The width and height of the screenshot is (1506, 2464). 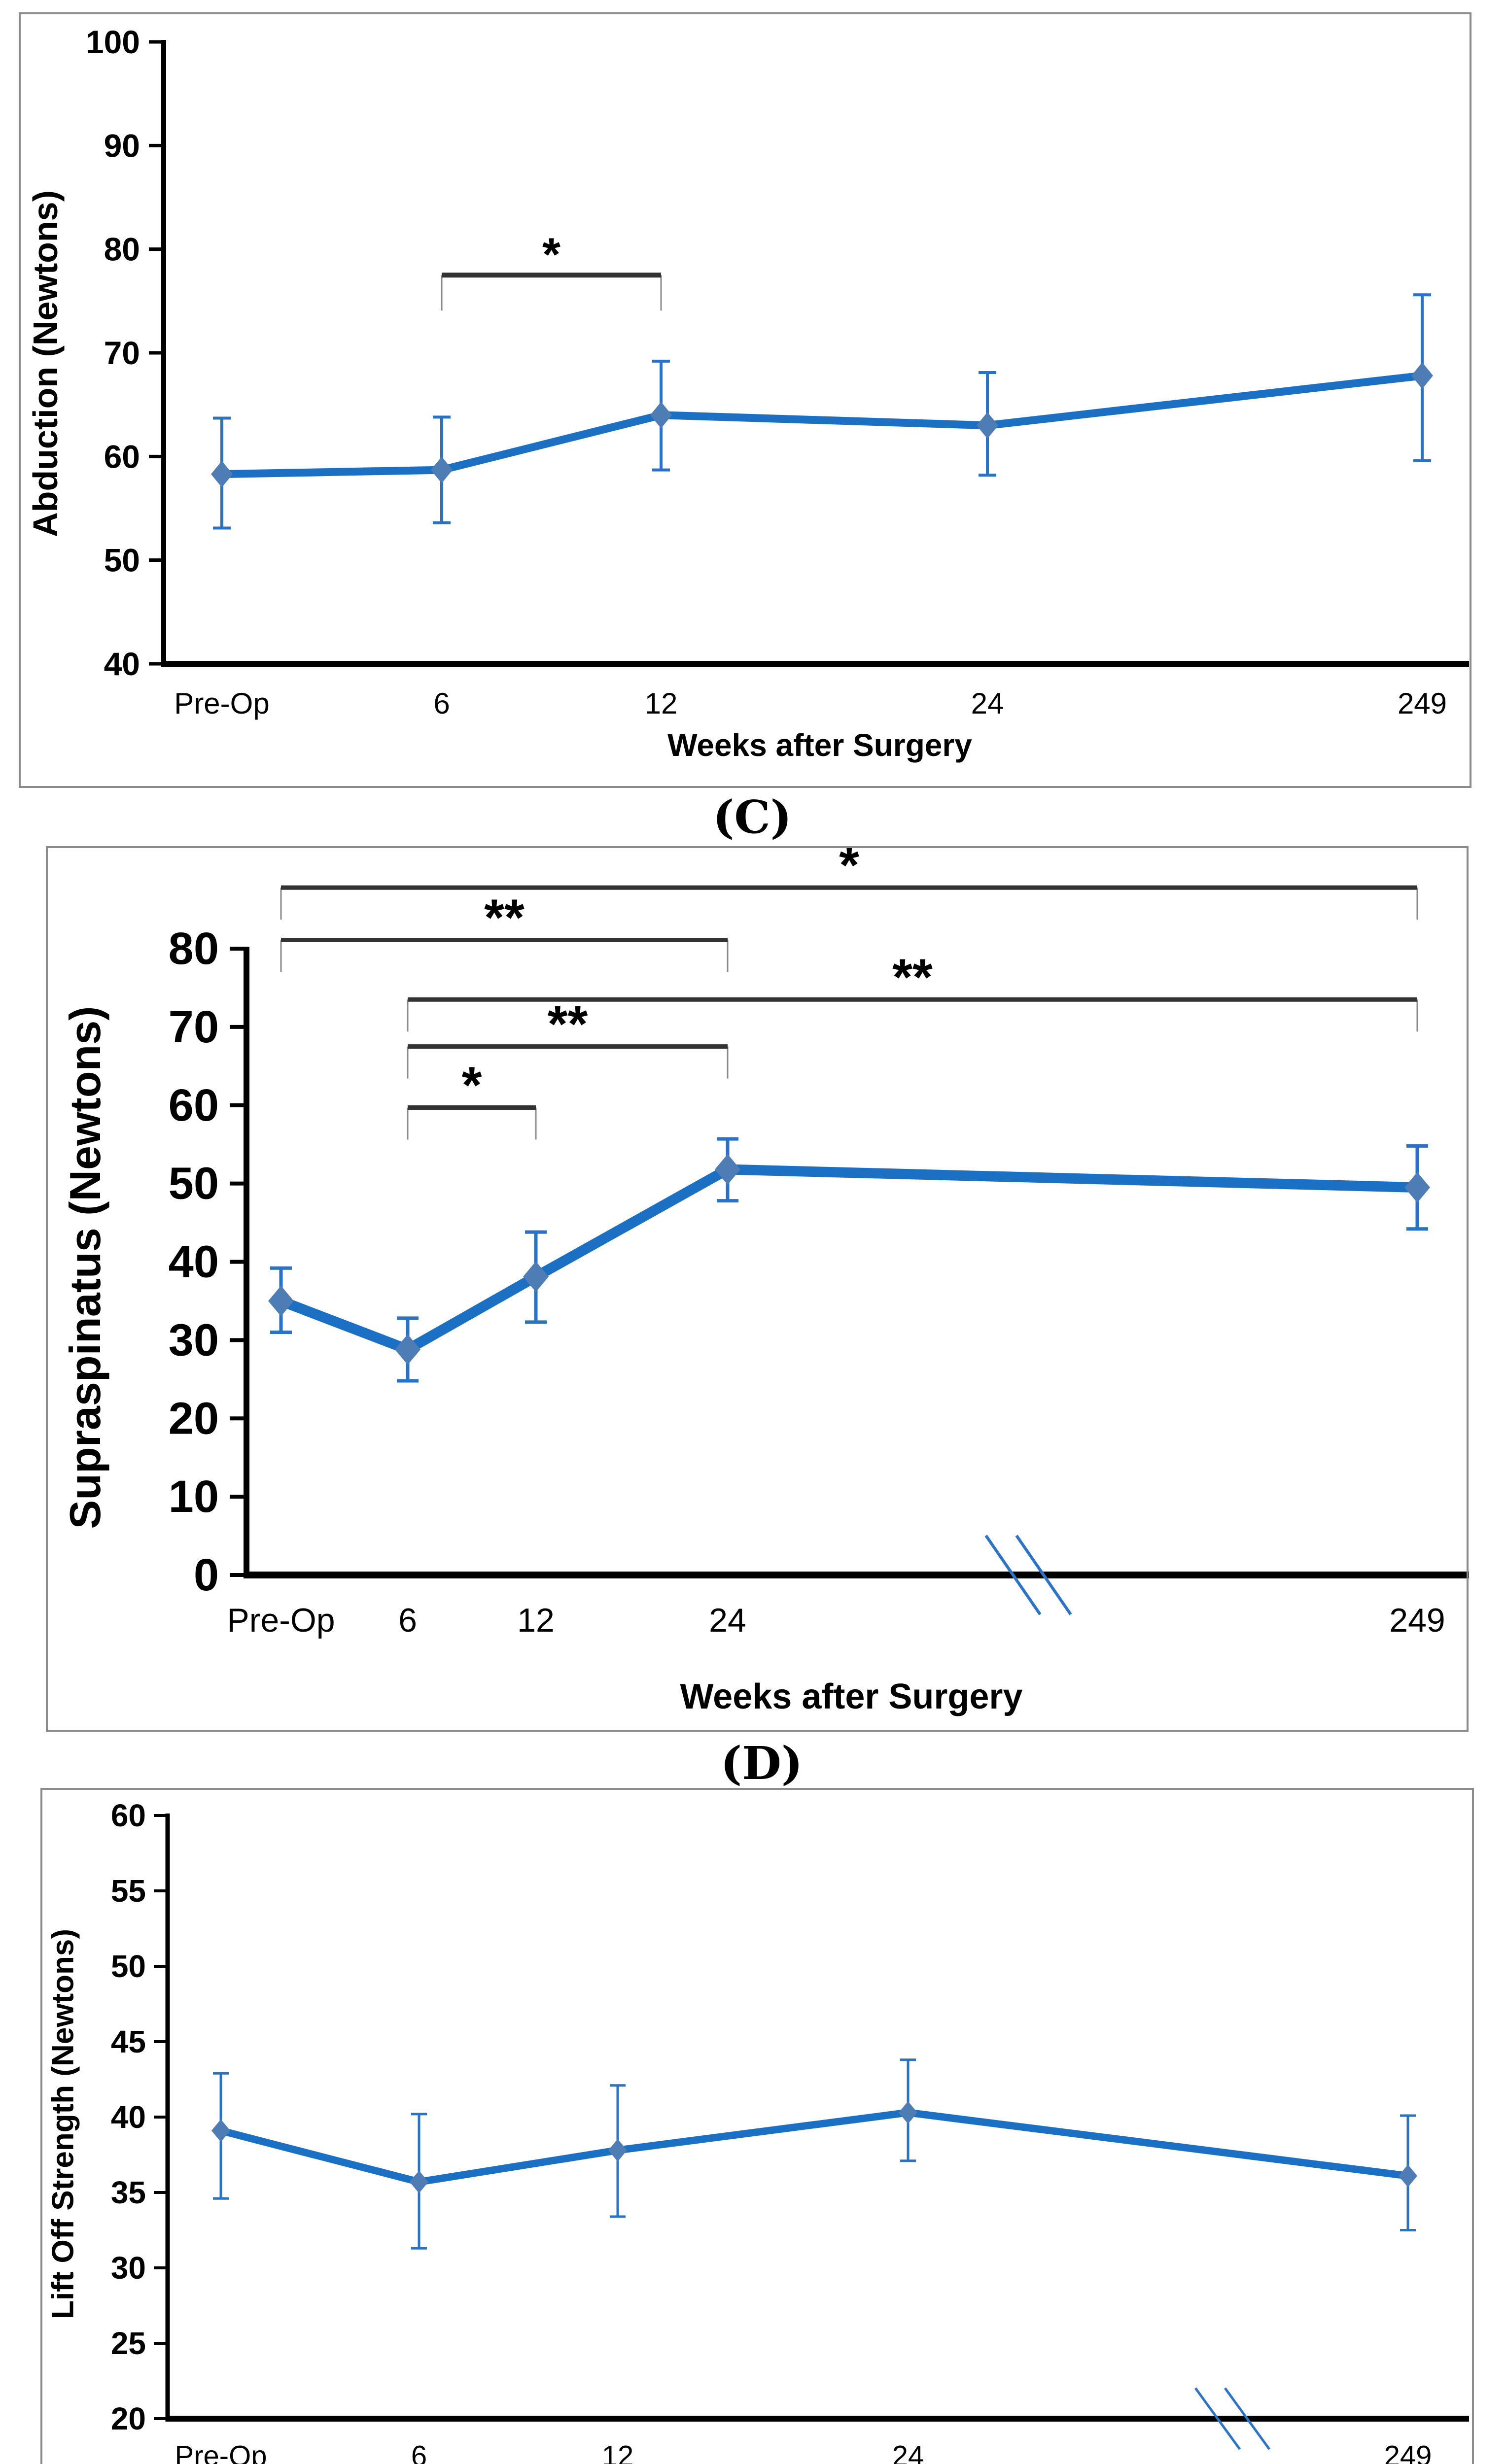 I want to click on y-tick-label: 35, so click(x=128, y=2192).